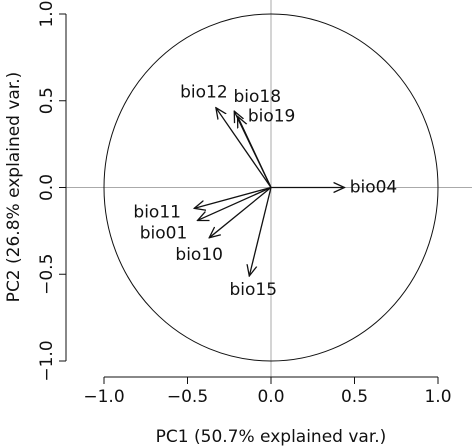 The height and width of the screenshot is (447, 474). Describe the element at coordinates (47, 274) in the screenshot. I see `y-tick-label: −0.5` at that location.